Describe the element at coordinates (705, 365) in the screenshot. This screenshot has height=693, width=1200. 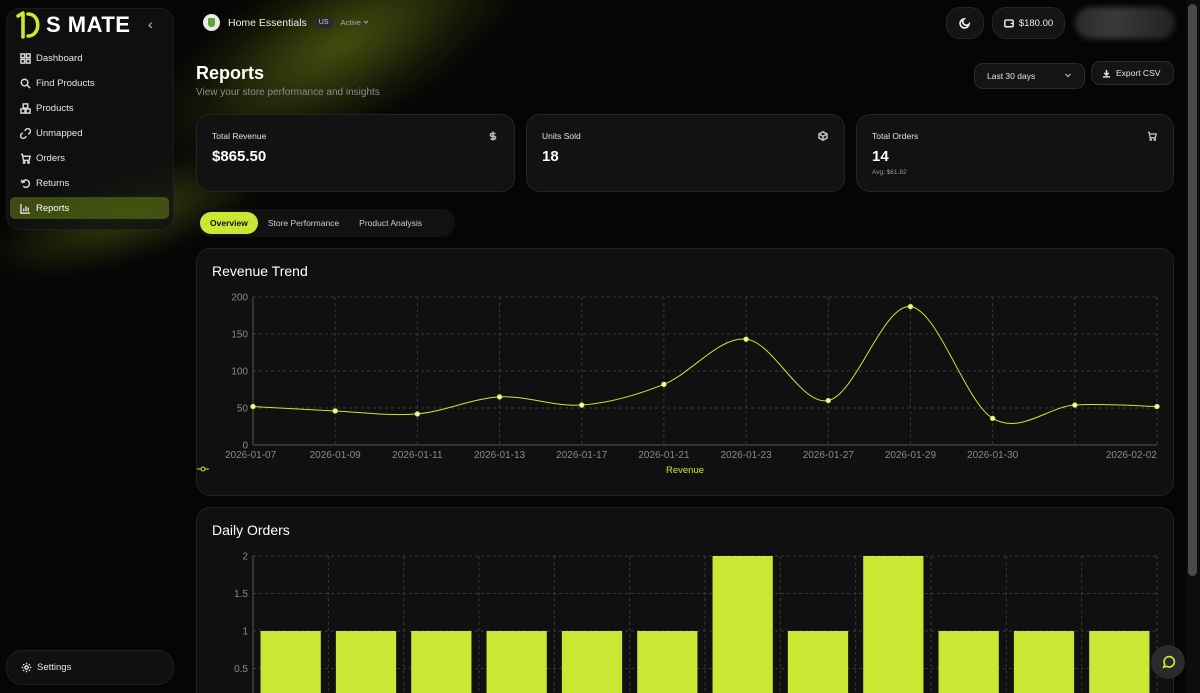
I see `revenue-series-line` at that location.